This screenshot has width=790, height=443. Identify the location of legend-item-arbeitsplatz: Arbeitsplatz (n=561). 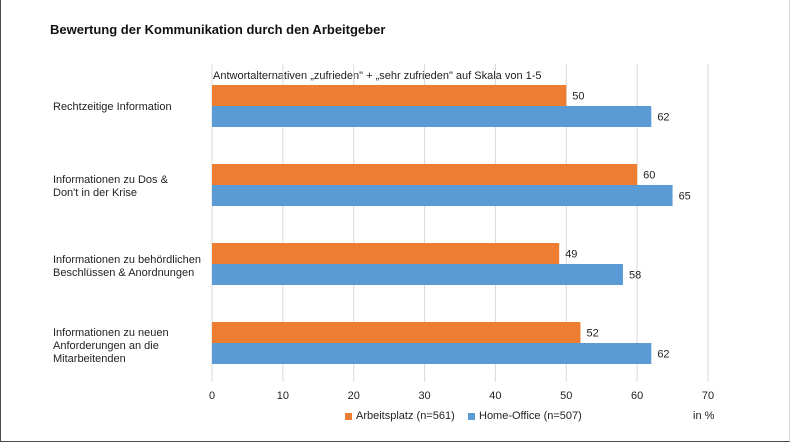
(400, 416).